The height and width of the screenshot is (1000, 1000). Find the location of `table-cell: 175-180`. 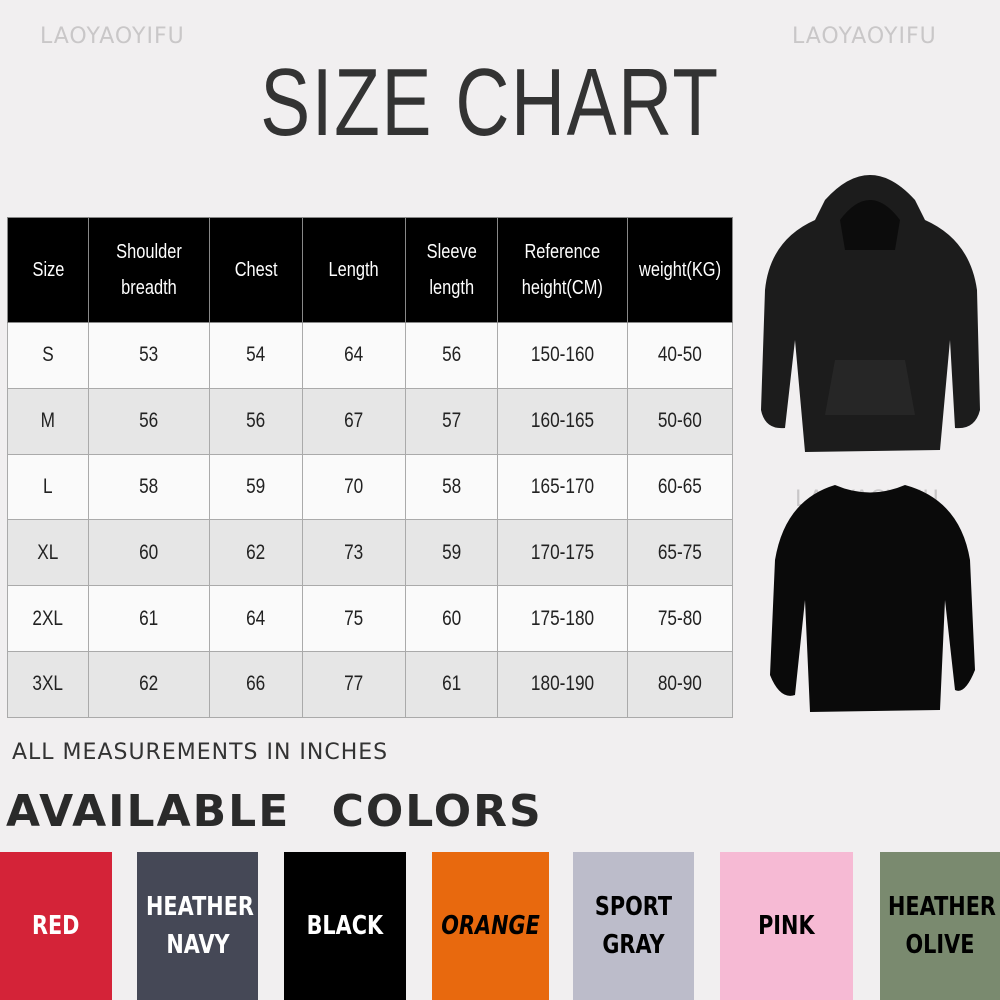

table-cell: 175-180 is located at coordinates (562, 618).